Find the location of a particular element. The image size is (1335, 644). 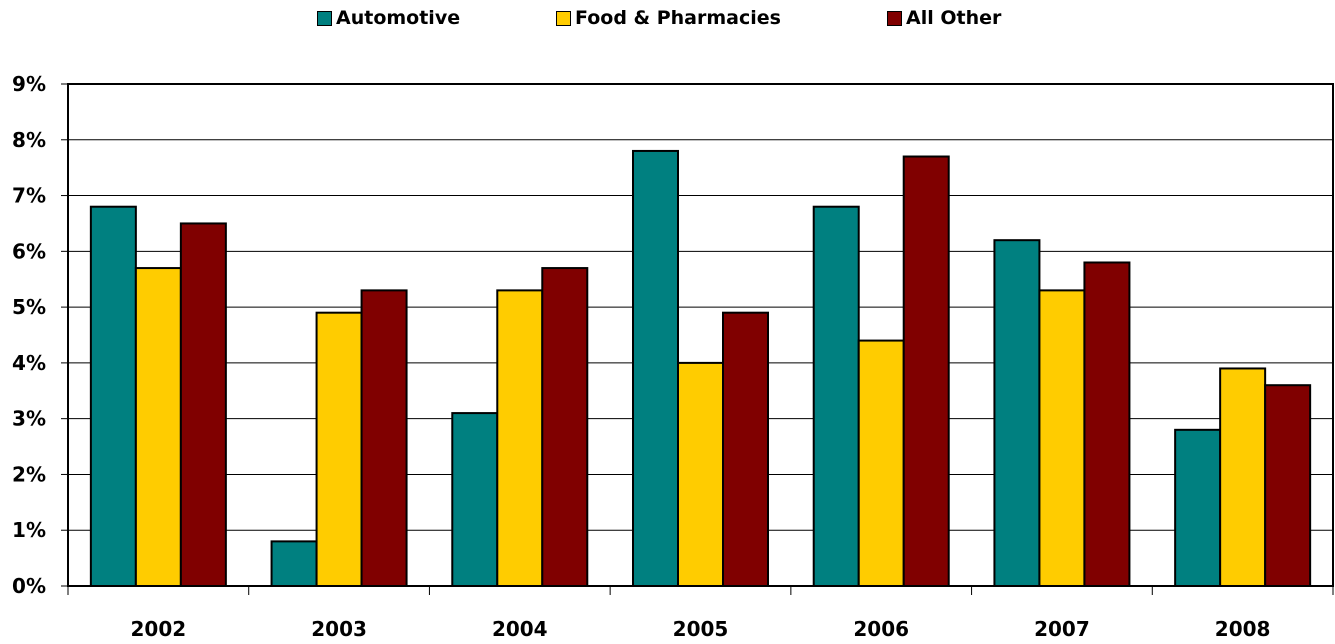

y-tick-label: 5% is located at coordinates (29, 307).